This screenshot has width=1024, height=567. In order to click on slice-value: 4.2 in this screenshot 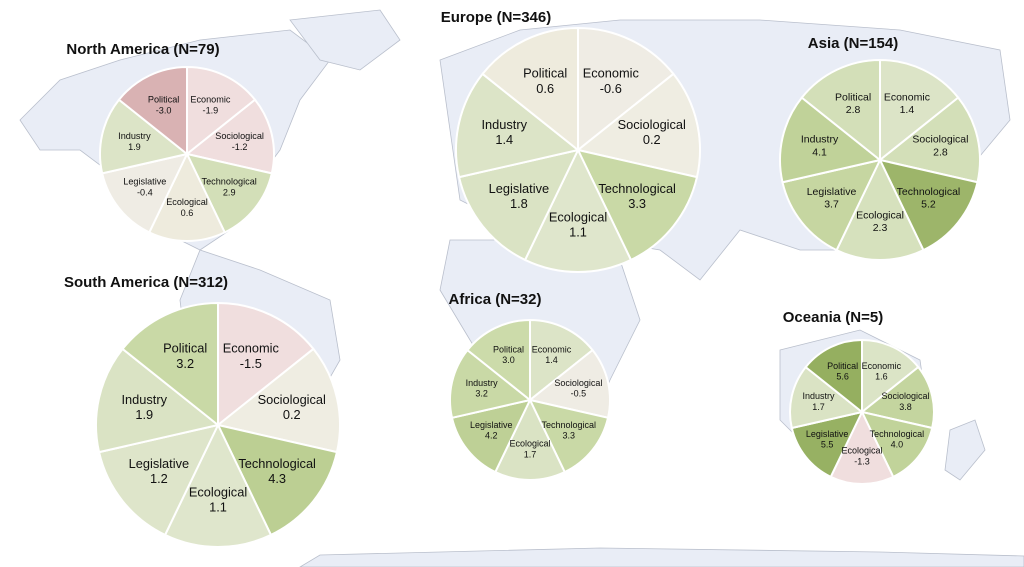, I will do `click(491, 436)`.